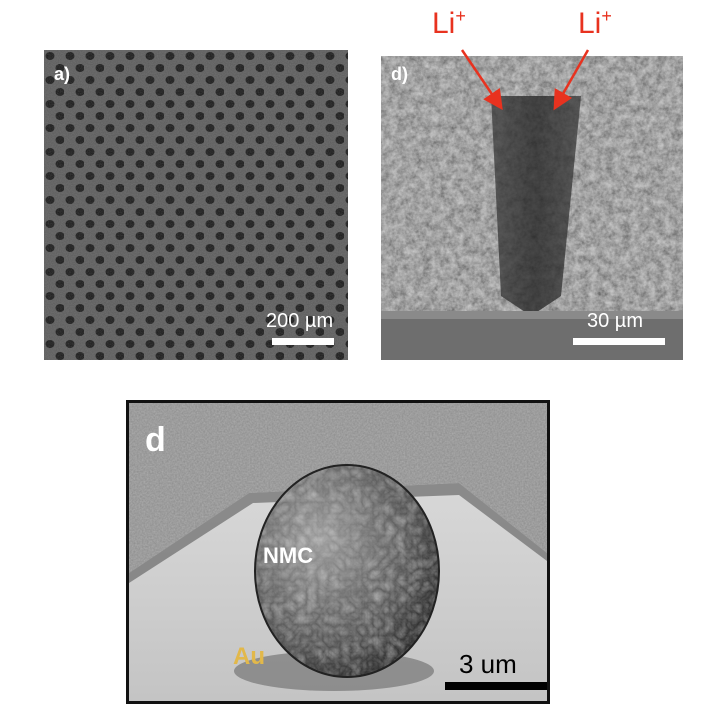  I want to click on au-label: Au, so click(249, 656).